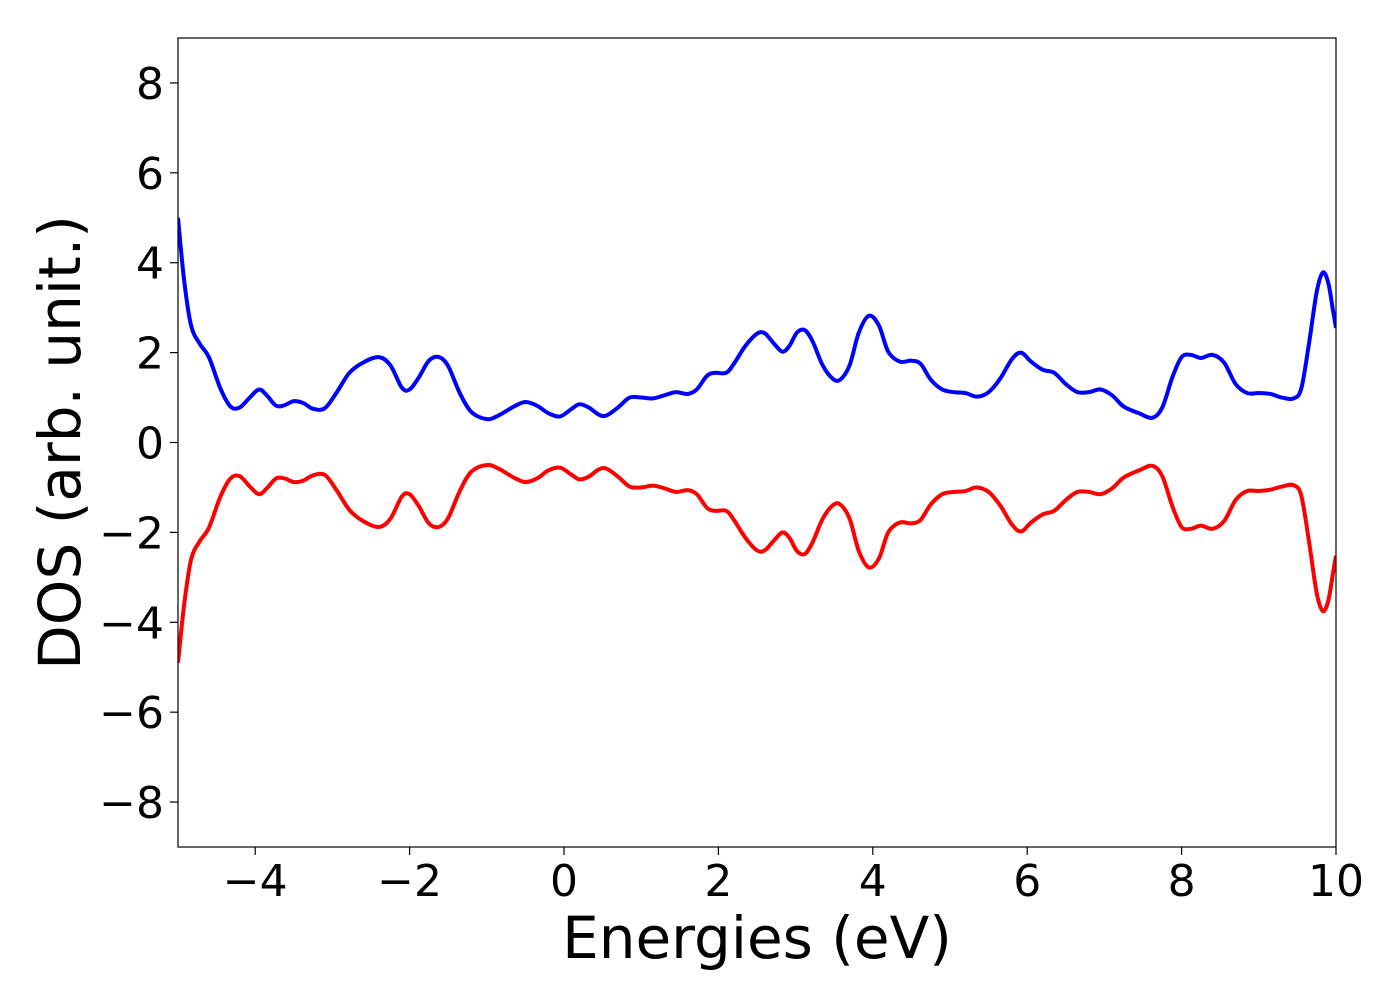 The height and width of the screenshot is (1000, 1400). What do you see at coordinates (564, 881) in the screenshot?
I see `x-tick-label: 0` at bounding box center [564, 881].